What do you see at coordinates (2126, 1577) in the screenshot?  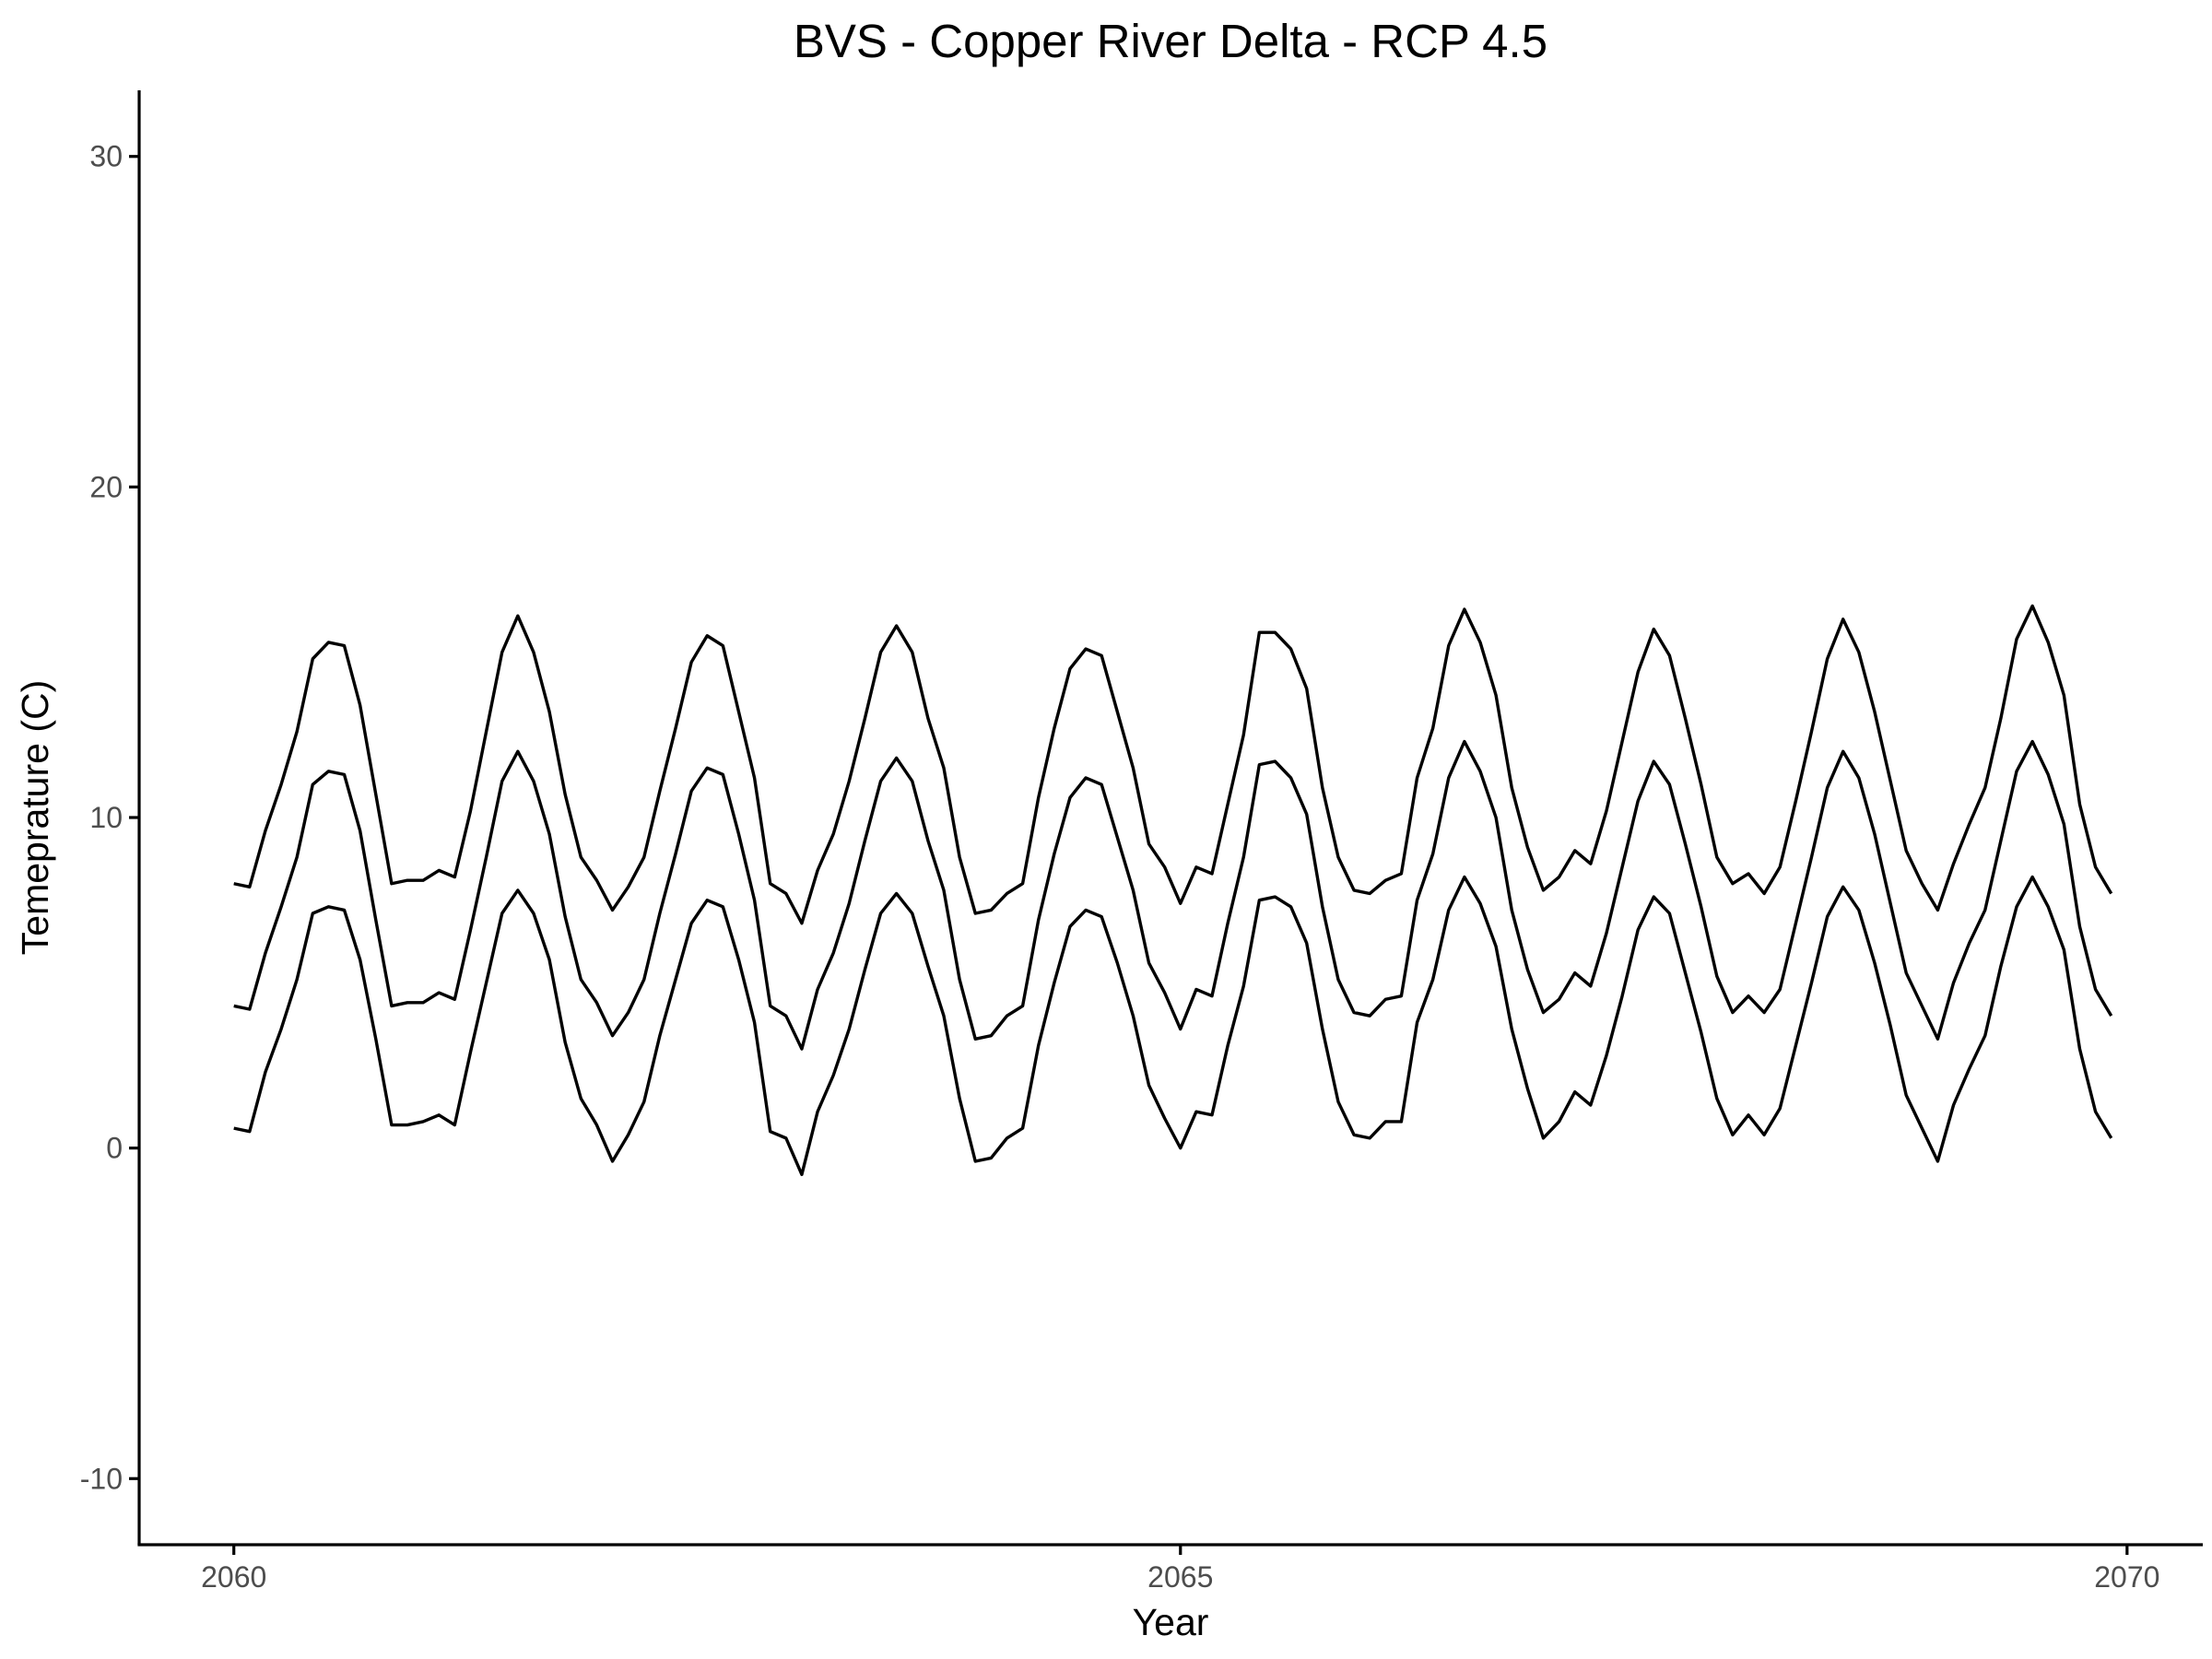 I see `x-tick-label: 2070` at bounding box center [2126, 1577].